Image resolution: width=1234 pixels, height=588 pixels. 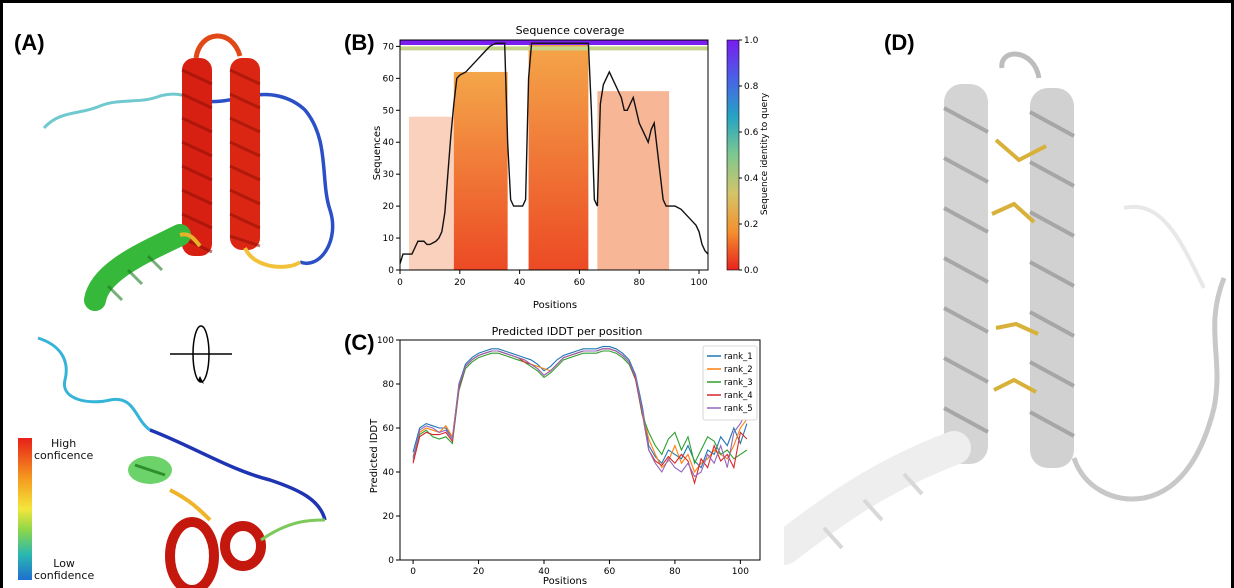 I want to click on colorbar-label: Sequence identity to query, so click(x=765, y=153).